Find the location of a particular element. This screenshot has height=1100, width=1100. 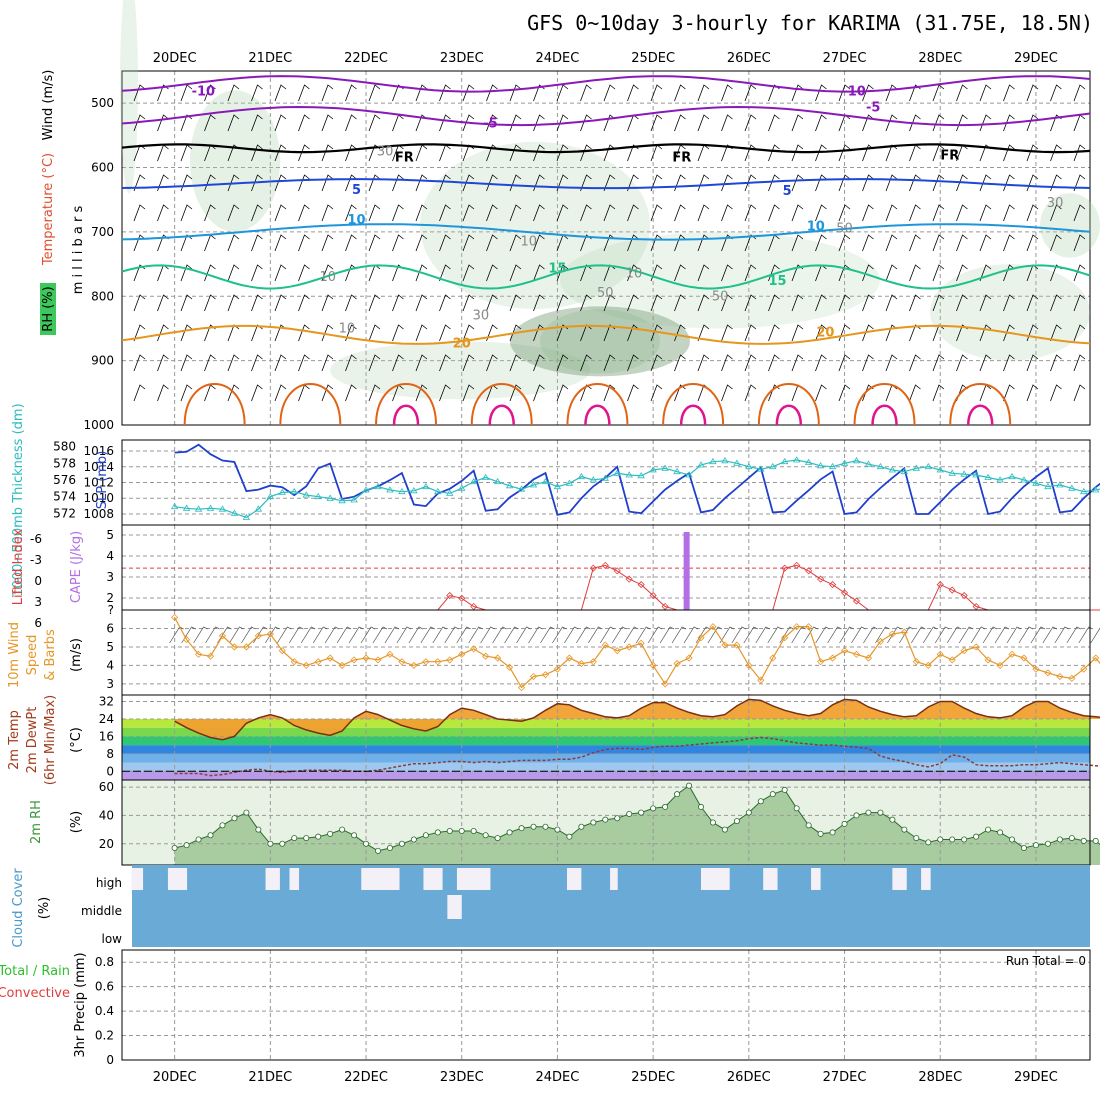

thickness-tick-label: 576 is located at coordinates (64, 480).